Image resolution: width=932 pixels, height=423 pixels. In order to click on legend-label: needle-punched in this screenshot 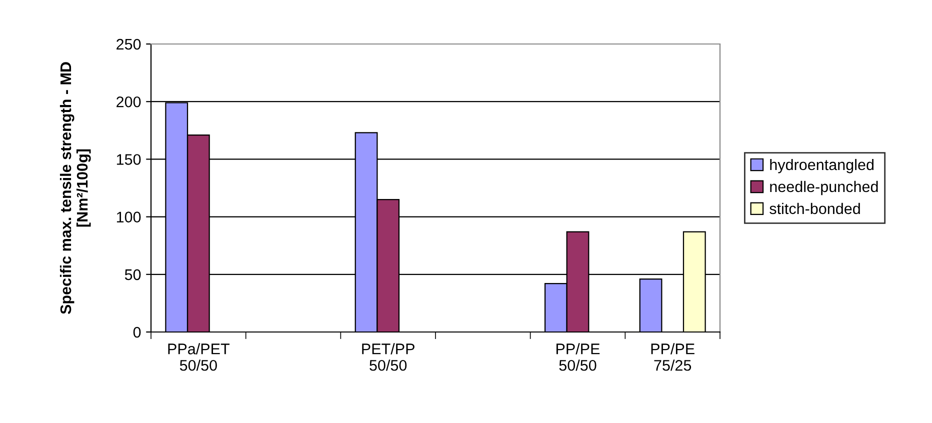, I will do `click(824, 188)`.